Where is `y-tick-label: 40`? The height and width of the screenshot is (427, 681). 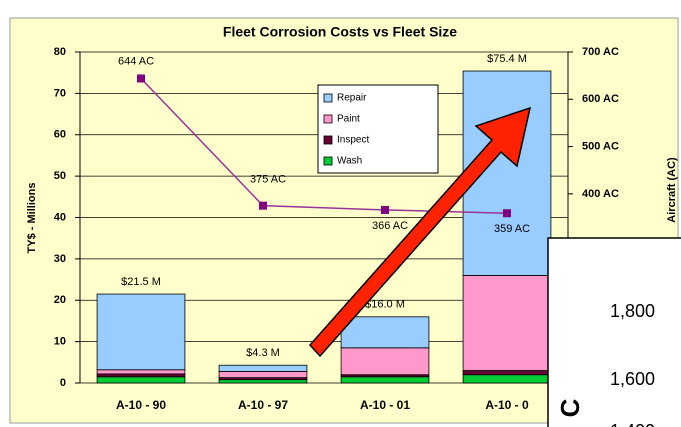 y-tick-label: 40 is located at coordinates (60, 217).